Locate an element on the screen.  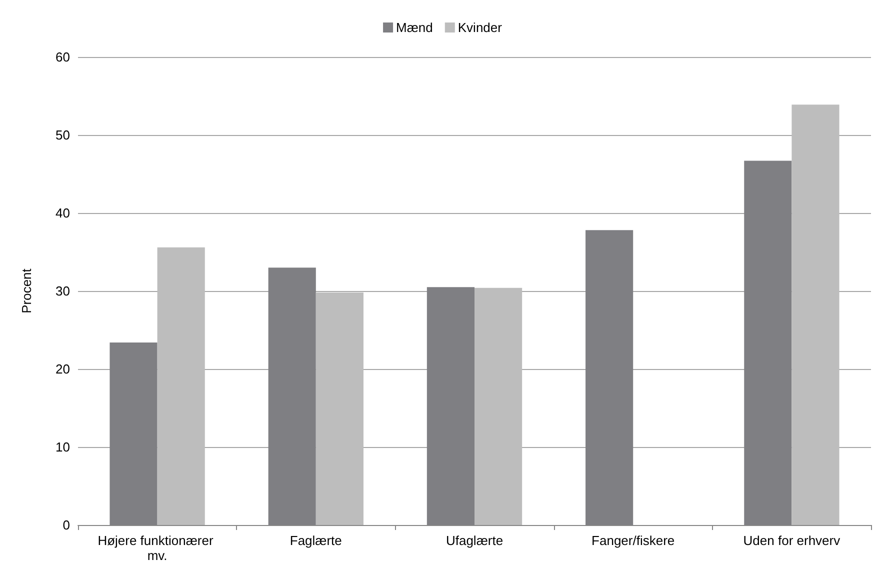
y-tick-label: 20 is located at coordinates (63, 369).